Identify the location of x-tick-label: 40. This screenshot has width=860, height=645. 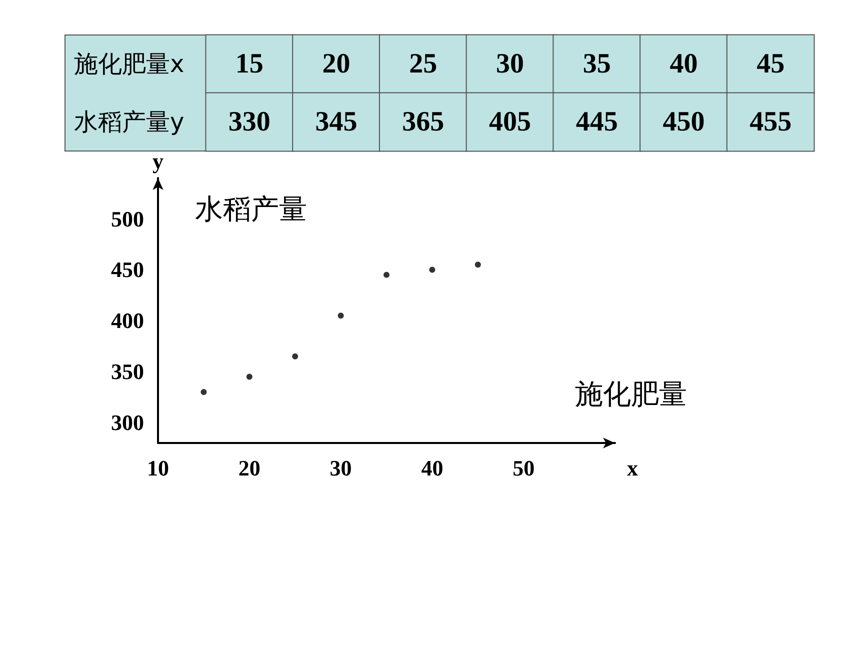
(432, 468).